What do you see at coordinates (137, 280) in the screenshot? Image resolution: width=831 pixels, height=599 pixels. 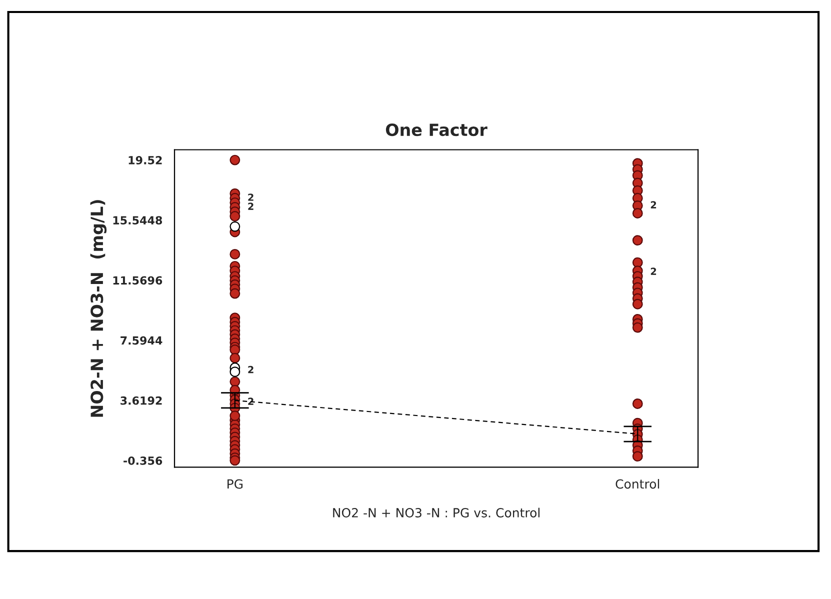 I see `y-tick-label: 11.5696` at bounding box center [137, 280].